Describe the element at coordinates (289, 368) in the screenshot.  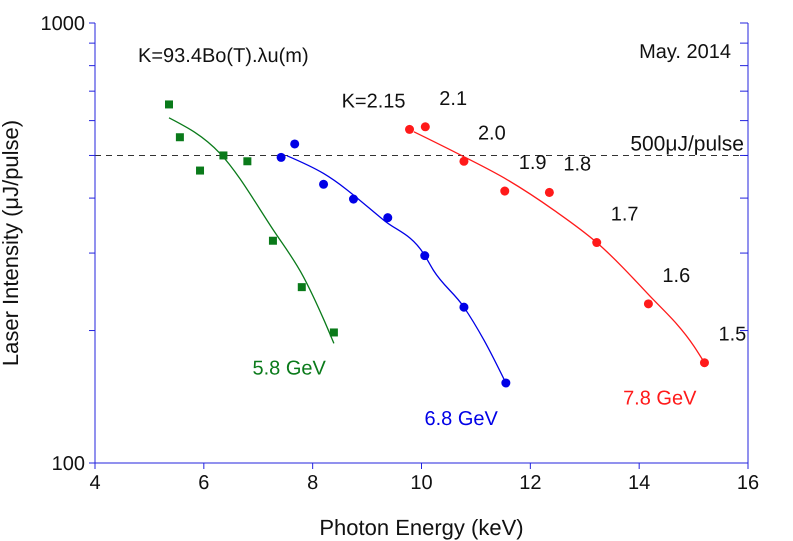
I see `series-label: 5.8 GeV` at that location.